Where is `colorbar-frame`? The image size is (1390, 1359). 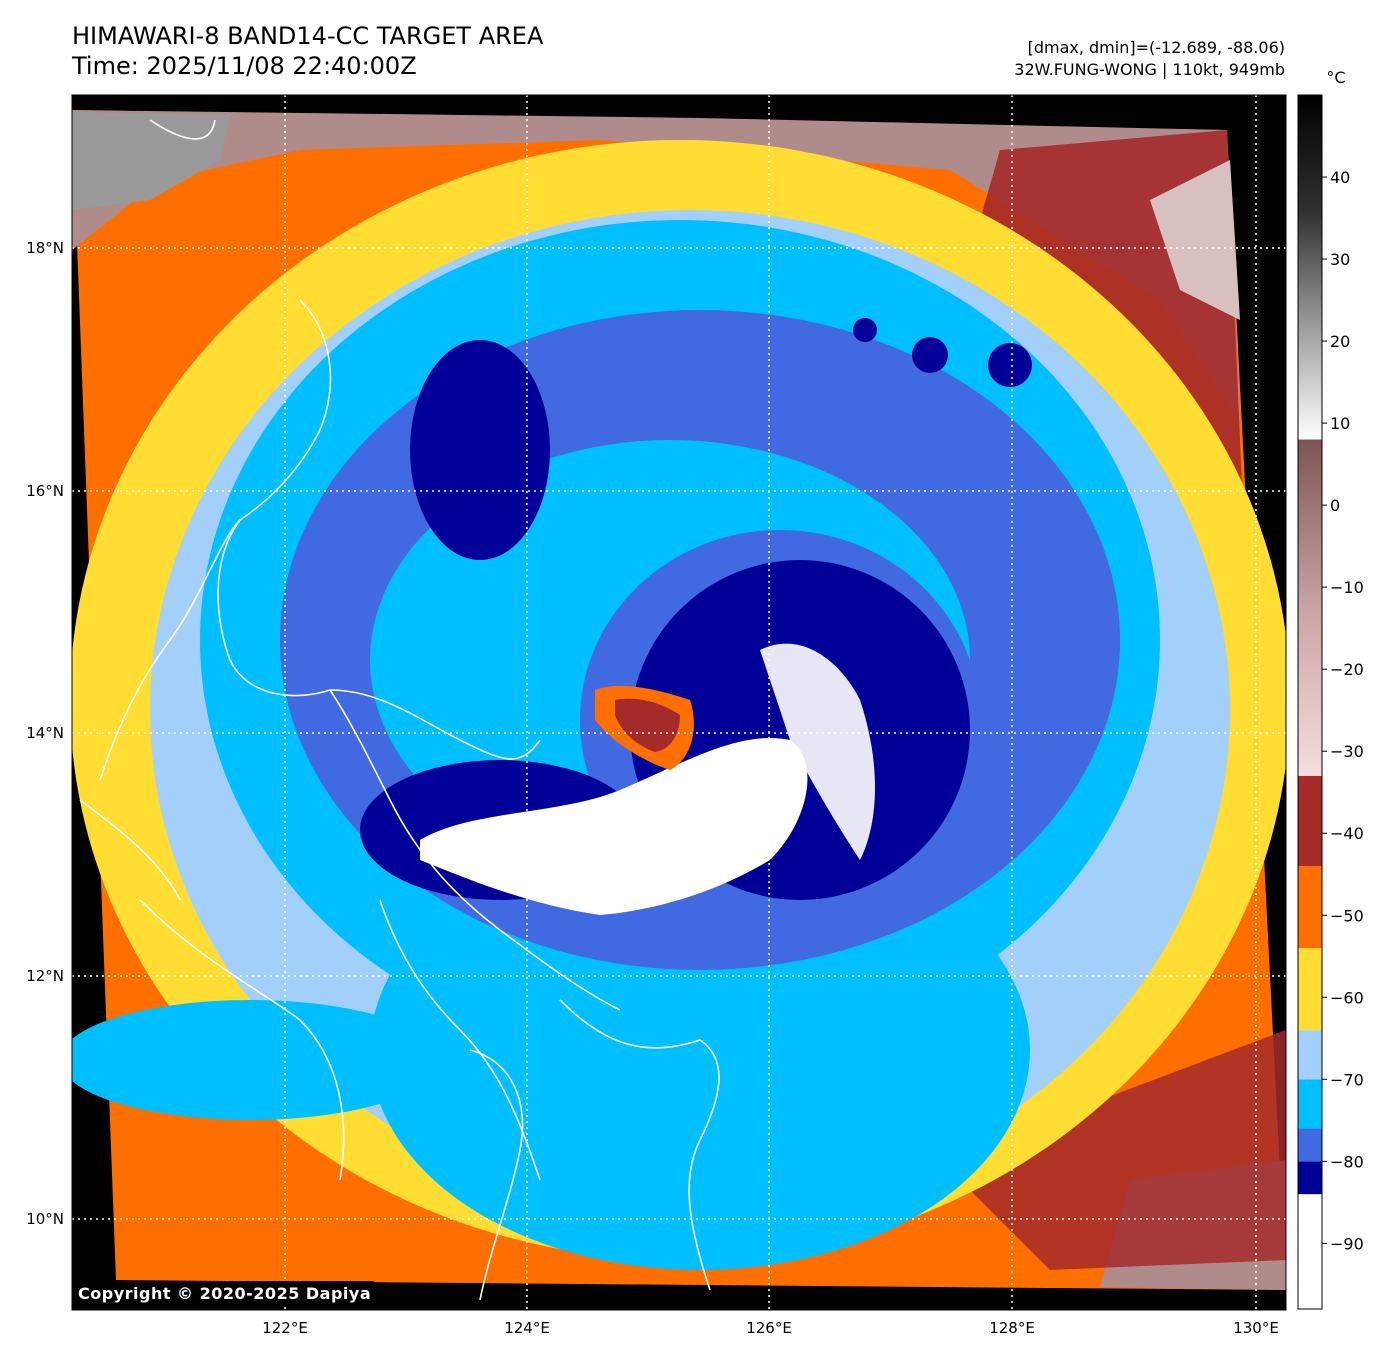 colorbar-frame is located at coordinates (1310, 702).